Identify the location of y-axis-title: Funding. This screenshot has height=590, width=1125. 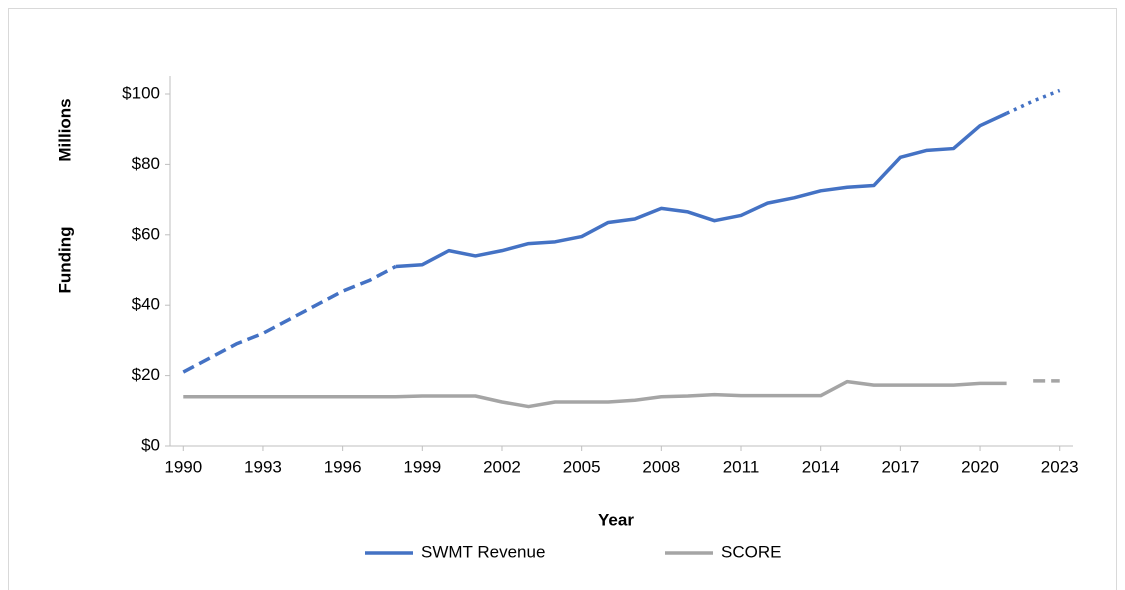
(64, 259).